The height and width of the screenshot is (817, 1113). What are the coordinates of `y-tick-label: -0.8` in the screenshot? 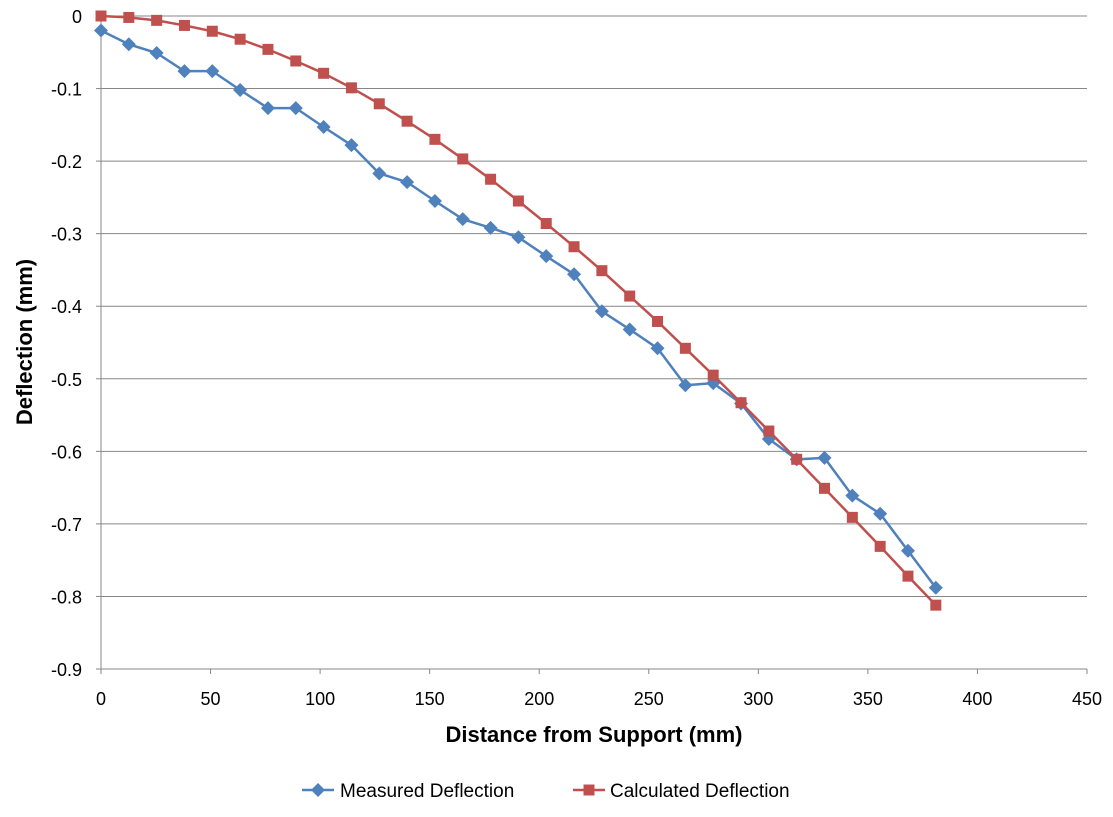 It's located at (66, 597).